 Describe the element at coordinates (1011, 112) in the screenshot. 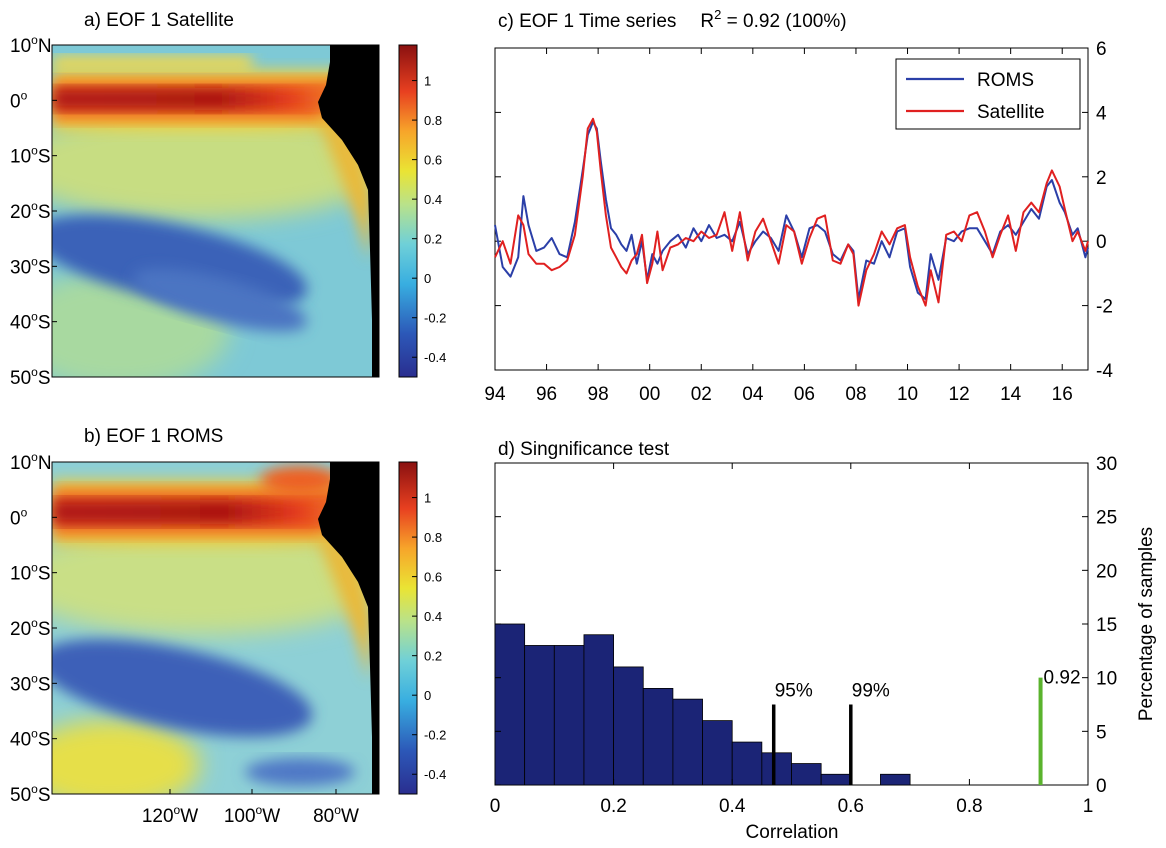

I see `legend-label-satellite: Satellite` at that location.